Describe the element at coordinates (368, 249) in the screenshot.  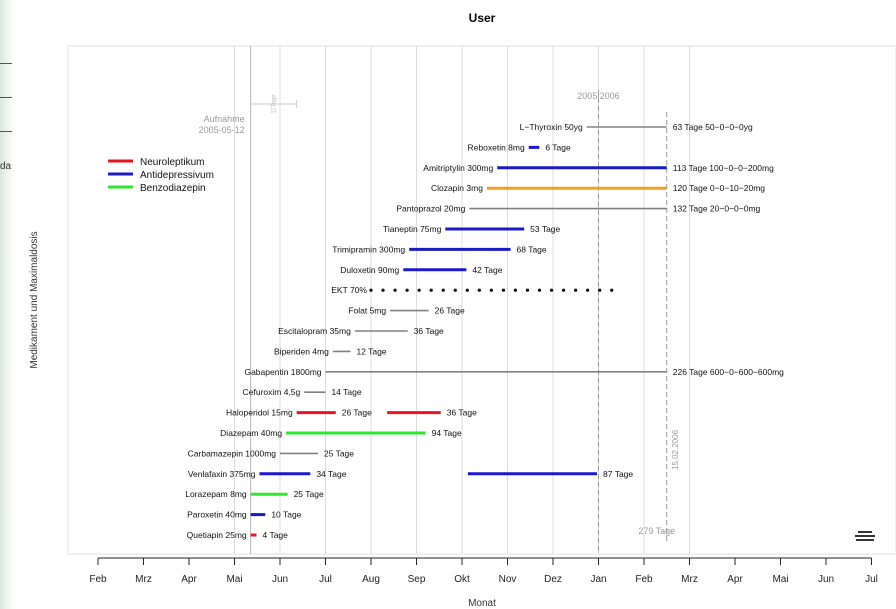
I see `drug-label: Trimipramin 300mg` at that location.